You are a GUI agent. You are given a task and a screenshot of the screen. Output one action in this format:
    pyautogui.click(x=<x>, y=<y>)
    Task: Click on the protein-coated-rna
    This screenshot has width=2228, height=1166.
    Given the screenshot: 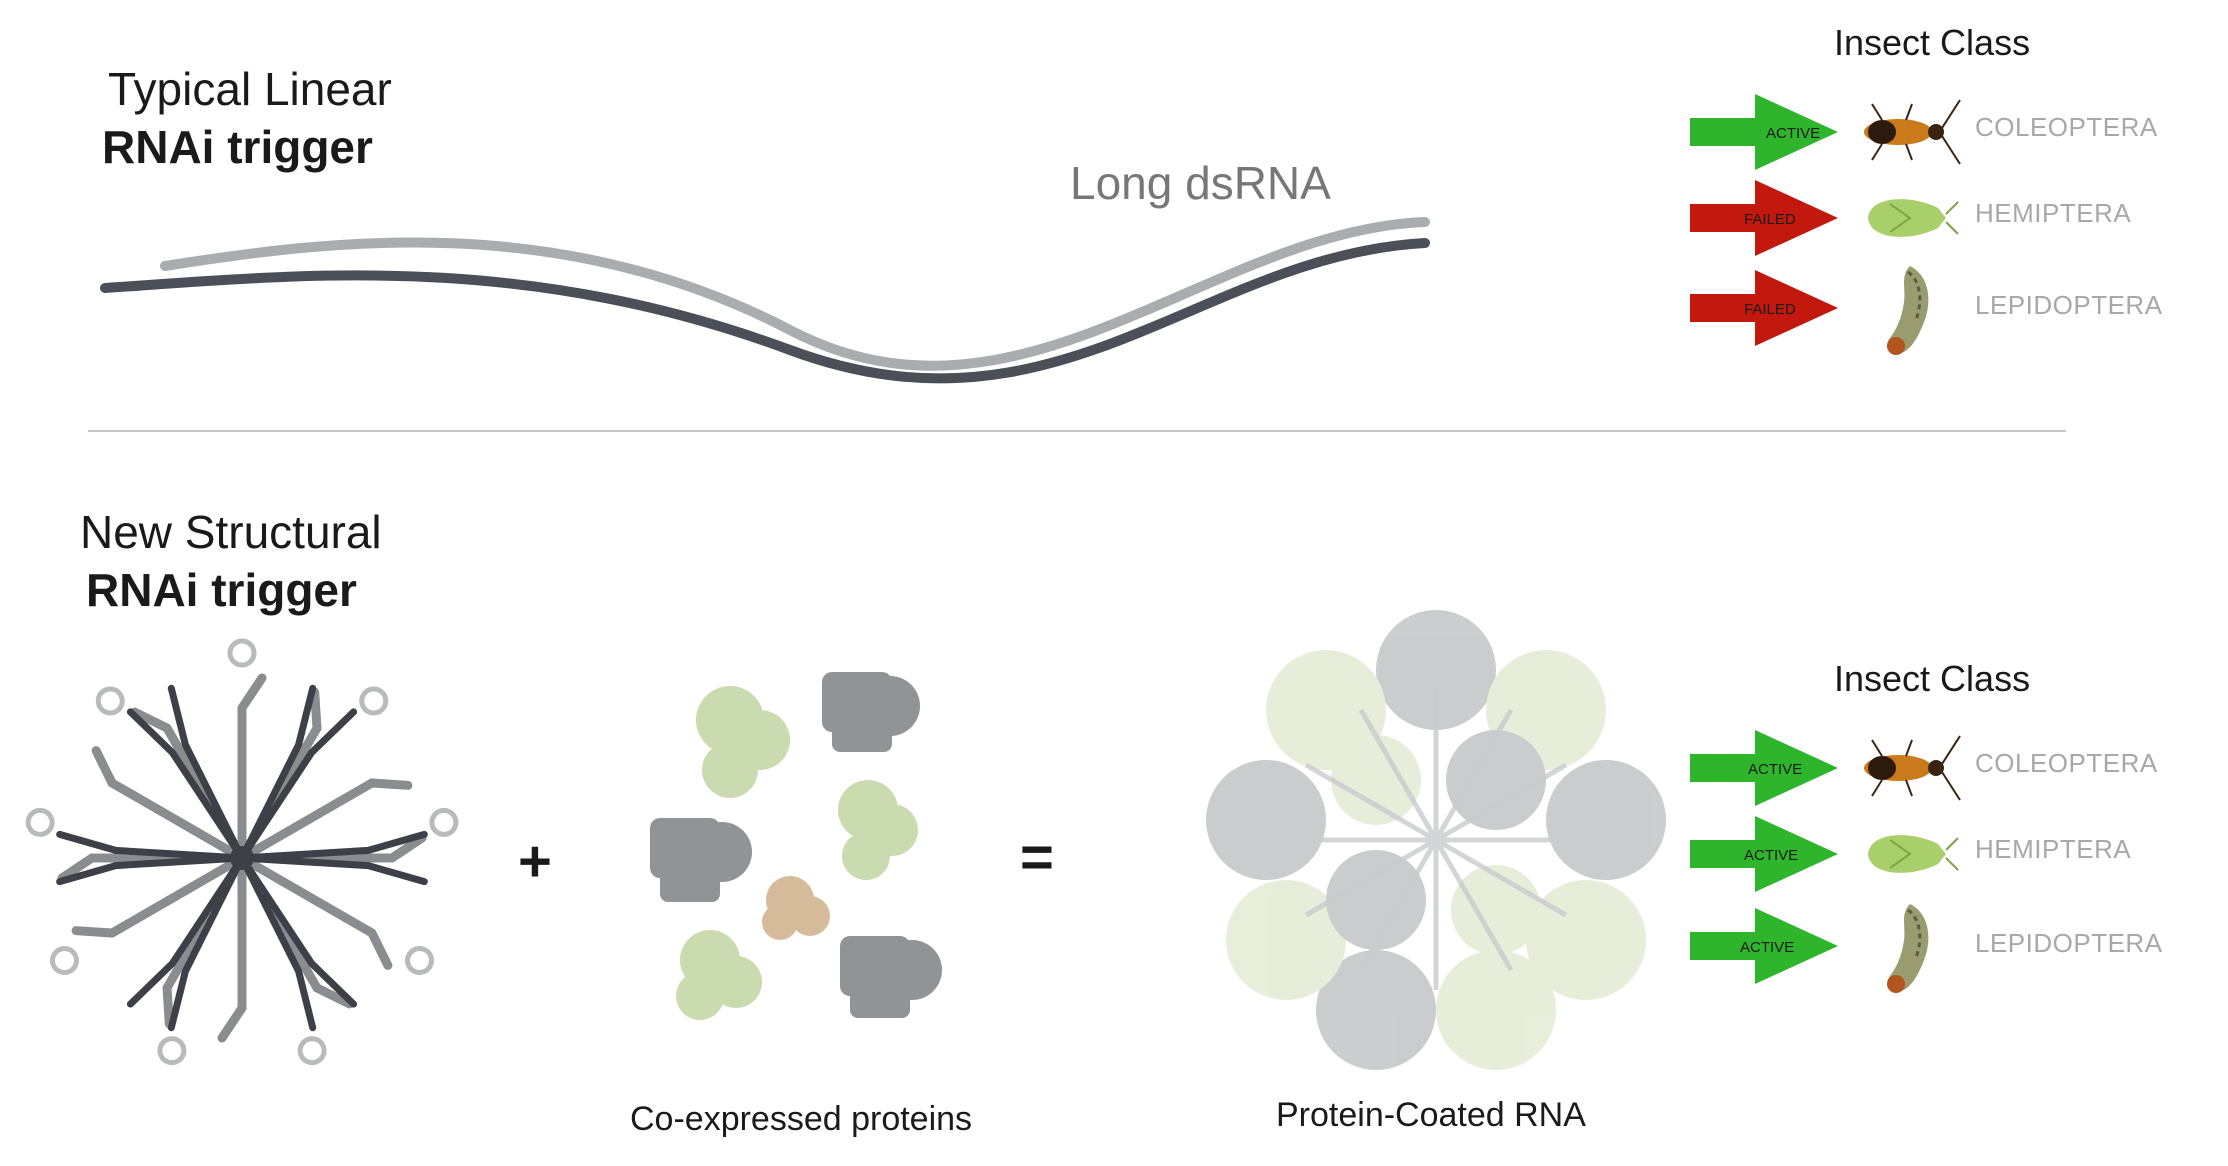 What is the action you would take?
    pyautogui.click(x=1436, y=840)
    